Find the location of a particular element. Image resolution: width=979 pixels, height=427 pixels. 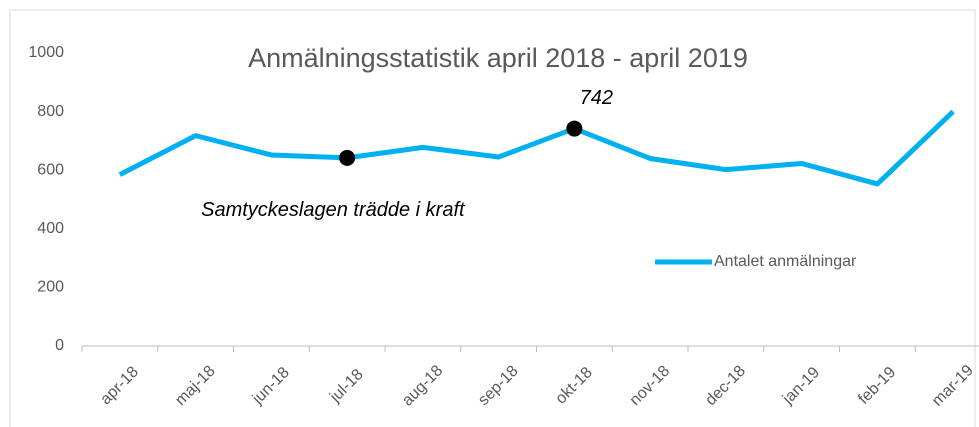

x-tick-label: mar-19 is located at coordinates (953, 386).